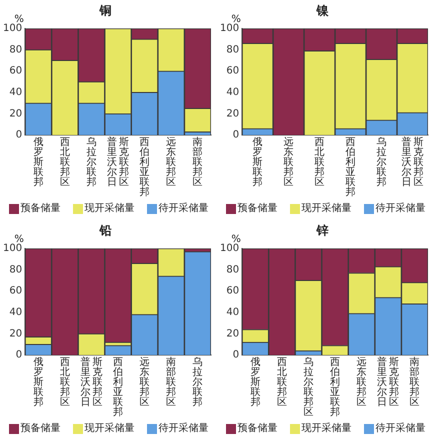 The image size is (434, 441). What do you see at coordinates (323, 10) in the screenshot?
I see `chart-title: 镍` at bounding box center [323, 10].